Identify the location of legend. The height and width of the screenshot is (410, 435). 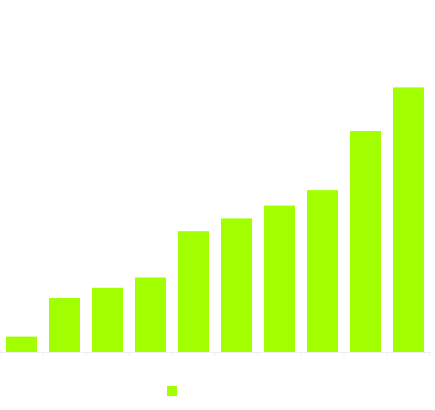
(172, 391).